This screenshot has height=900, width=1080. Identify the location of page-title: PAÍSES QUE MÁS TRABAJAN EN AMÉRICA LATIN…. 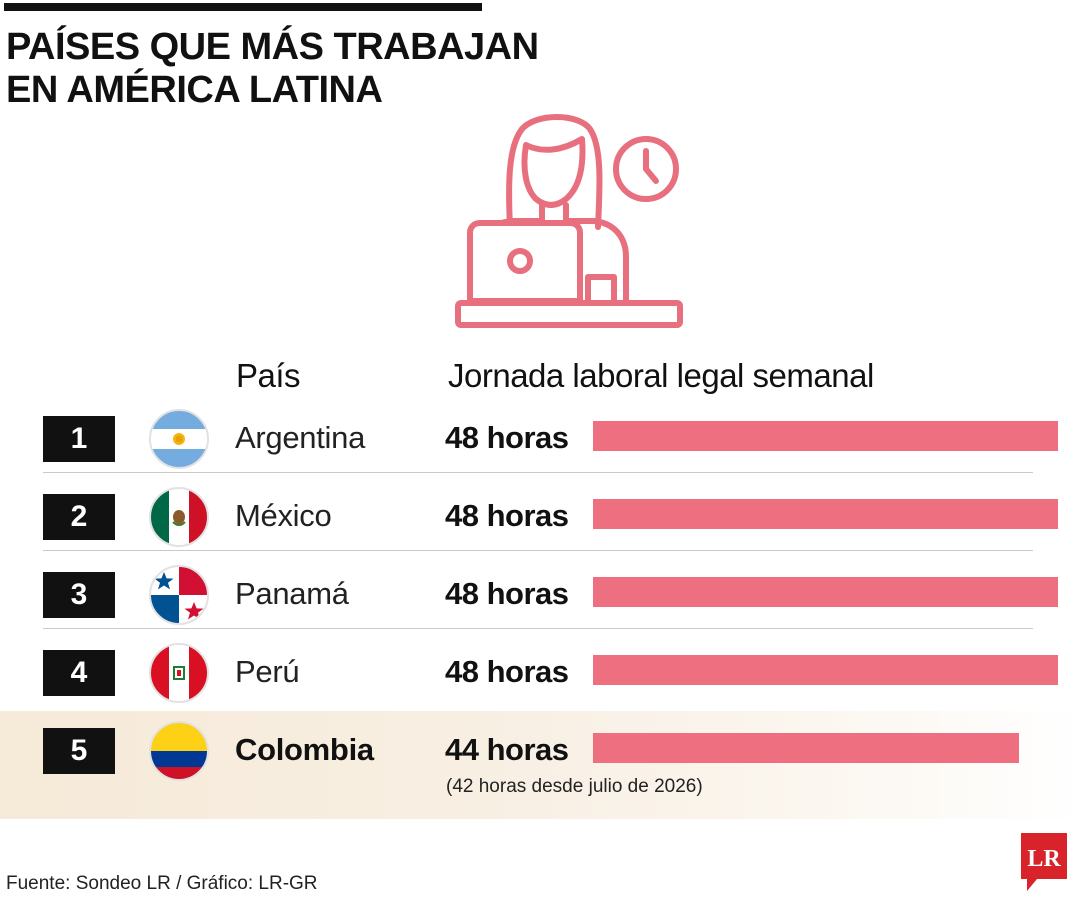
(286, 69).